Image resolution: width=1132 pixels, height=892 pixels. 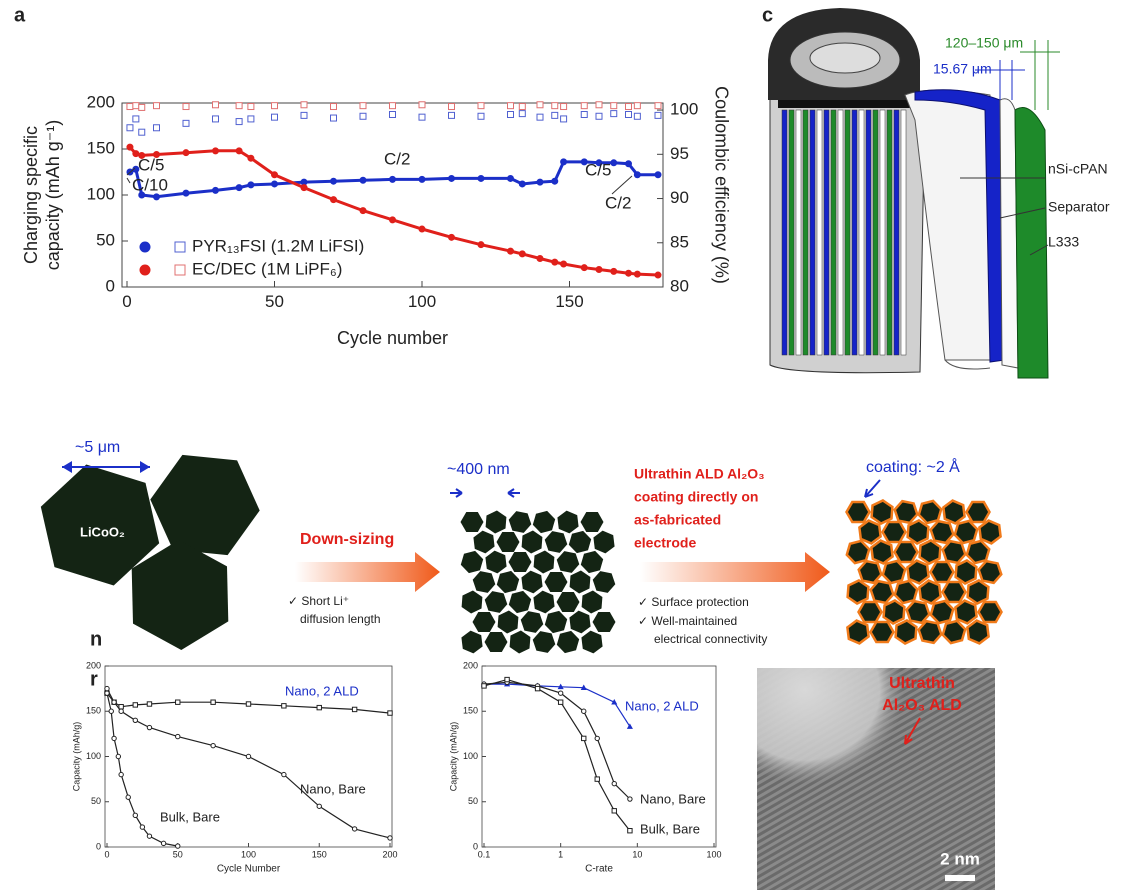 I want to click on dimension-label: 15.67 μm, so click(x=962, y=69).